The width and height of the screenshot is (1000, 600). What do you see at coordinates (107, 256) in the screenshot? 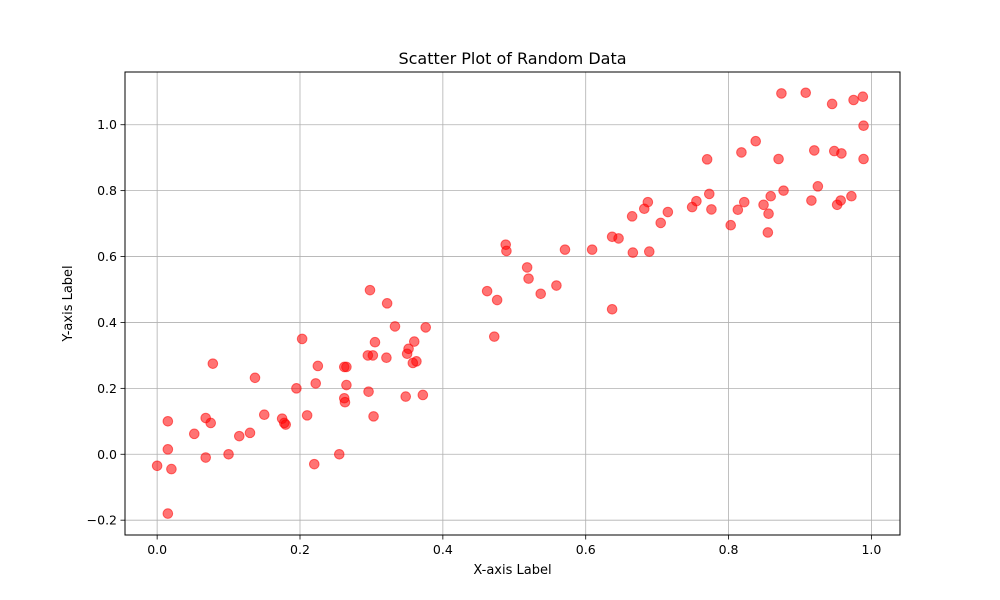
I see `y-tick-label: 0.6` at bounding box center [107, 256].